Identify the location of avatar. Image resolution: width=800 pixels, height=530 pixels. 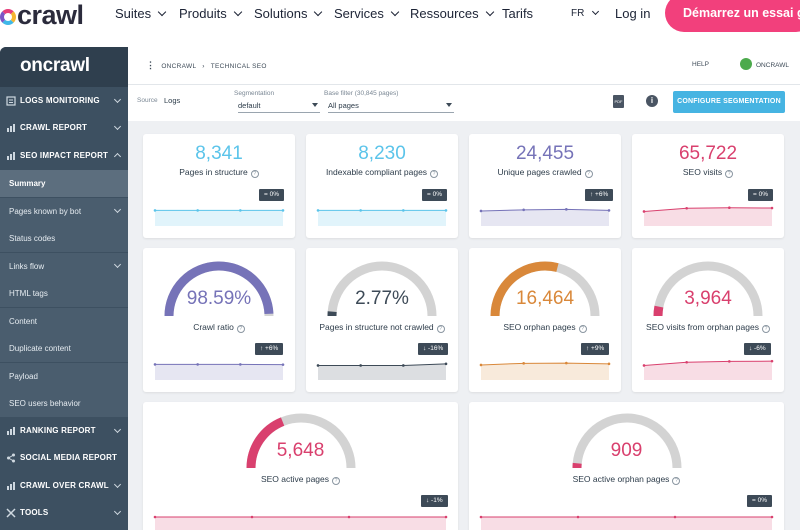
(746, 64).